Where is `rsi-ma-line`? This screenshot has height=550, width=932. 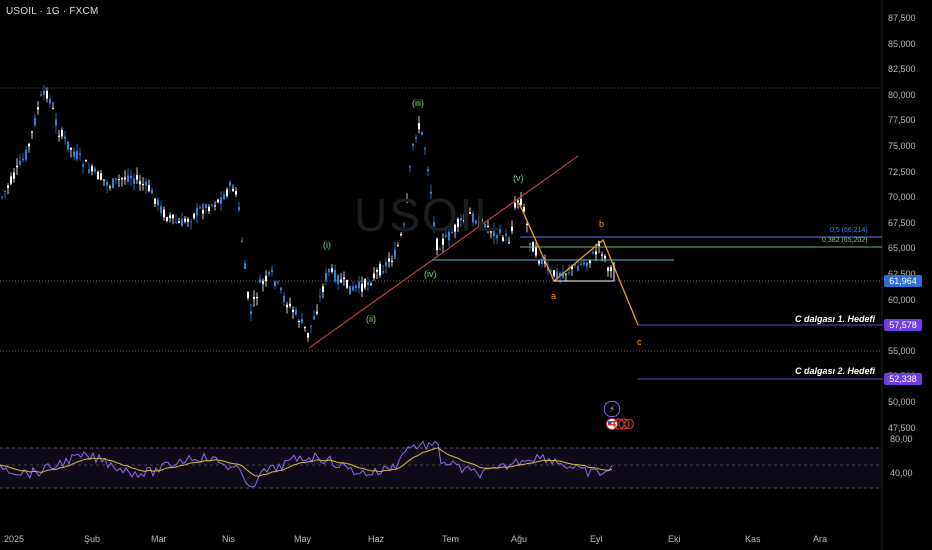 rsi-ma-line is located at coordinates (306, 462).